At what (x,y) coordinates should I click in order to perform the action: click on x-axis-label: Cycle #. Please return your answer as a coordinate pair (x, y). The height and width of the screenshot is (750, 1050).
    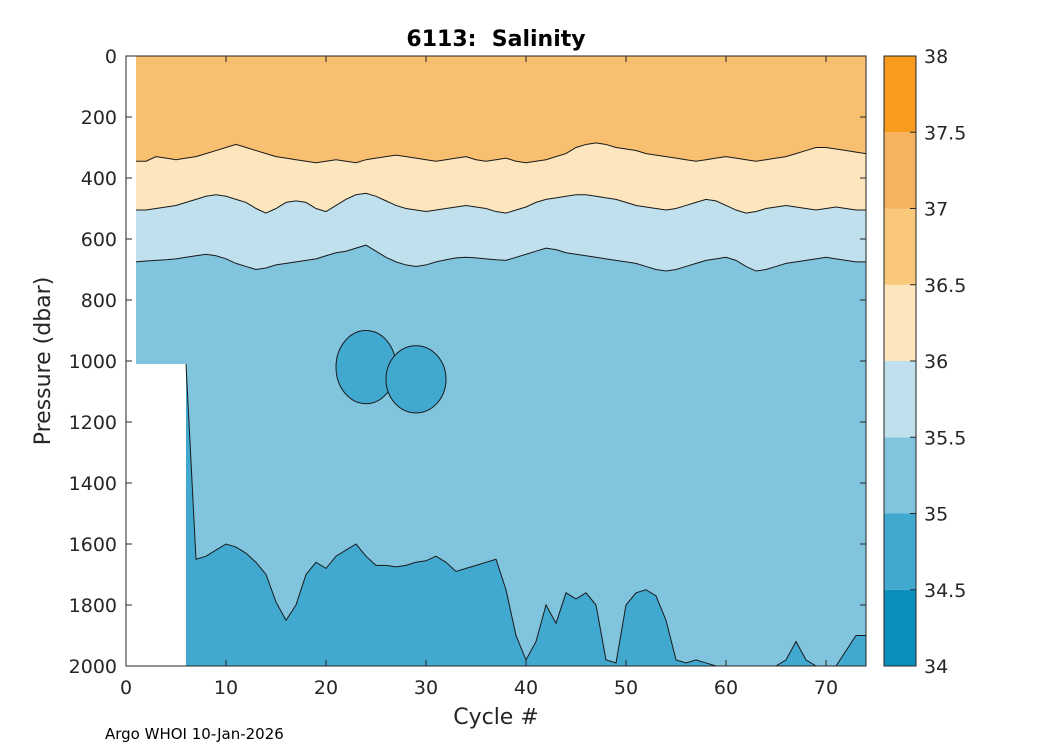
    Looking at the image, I should click on (496, 717).